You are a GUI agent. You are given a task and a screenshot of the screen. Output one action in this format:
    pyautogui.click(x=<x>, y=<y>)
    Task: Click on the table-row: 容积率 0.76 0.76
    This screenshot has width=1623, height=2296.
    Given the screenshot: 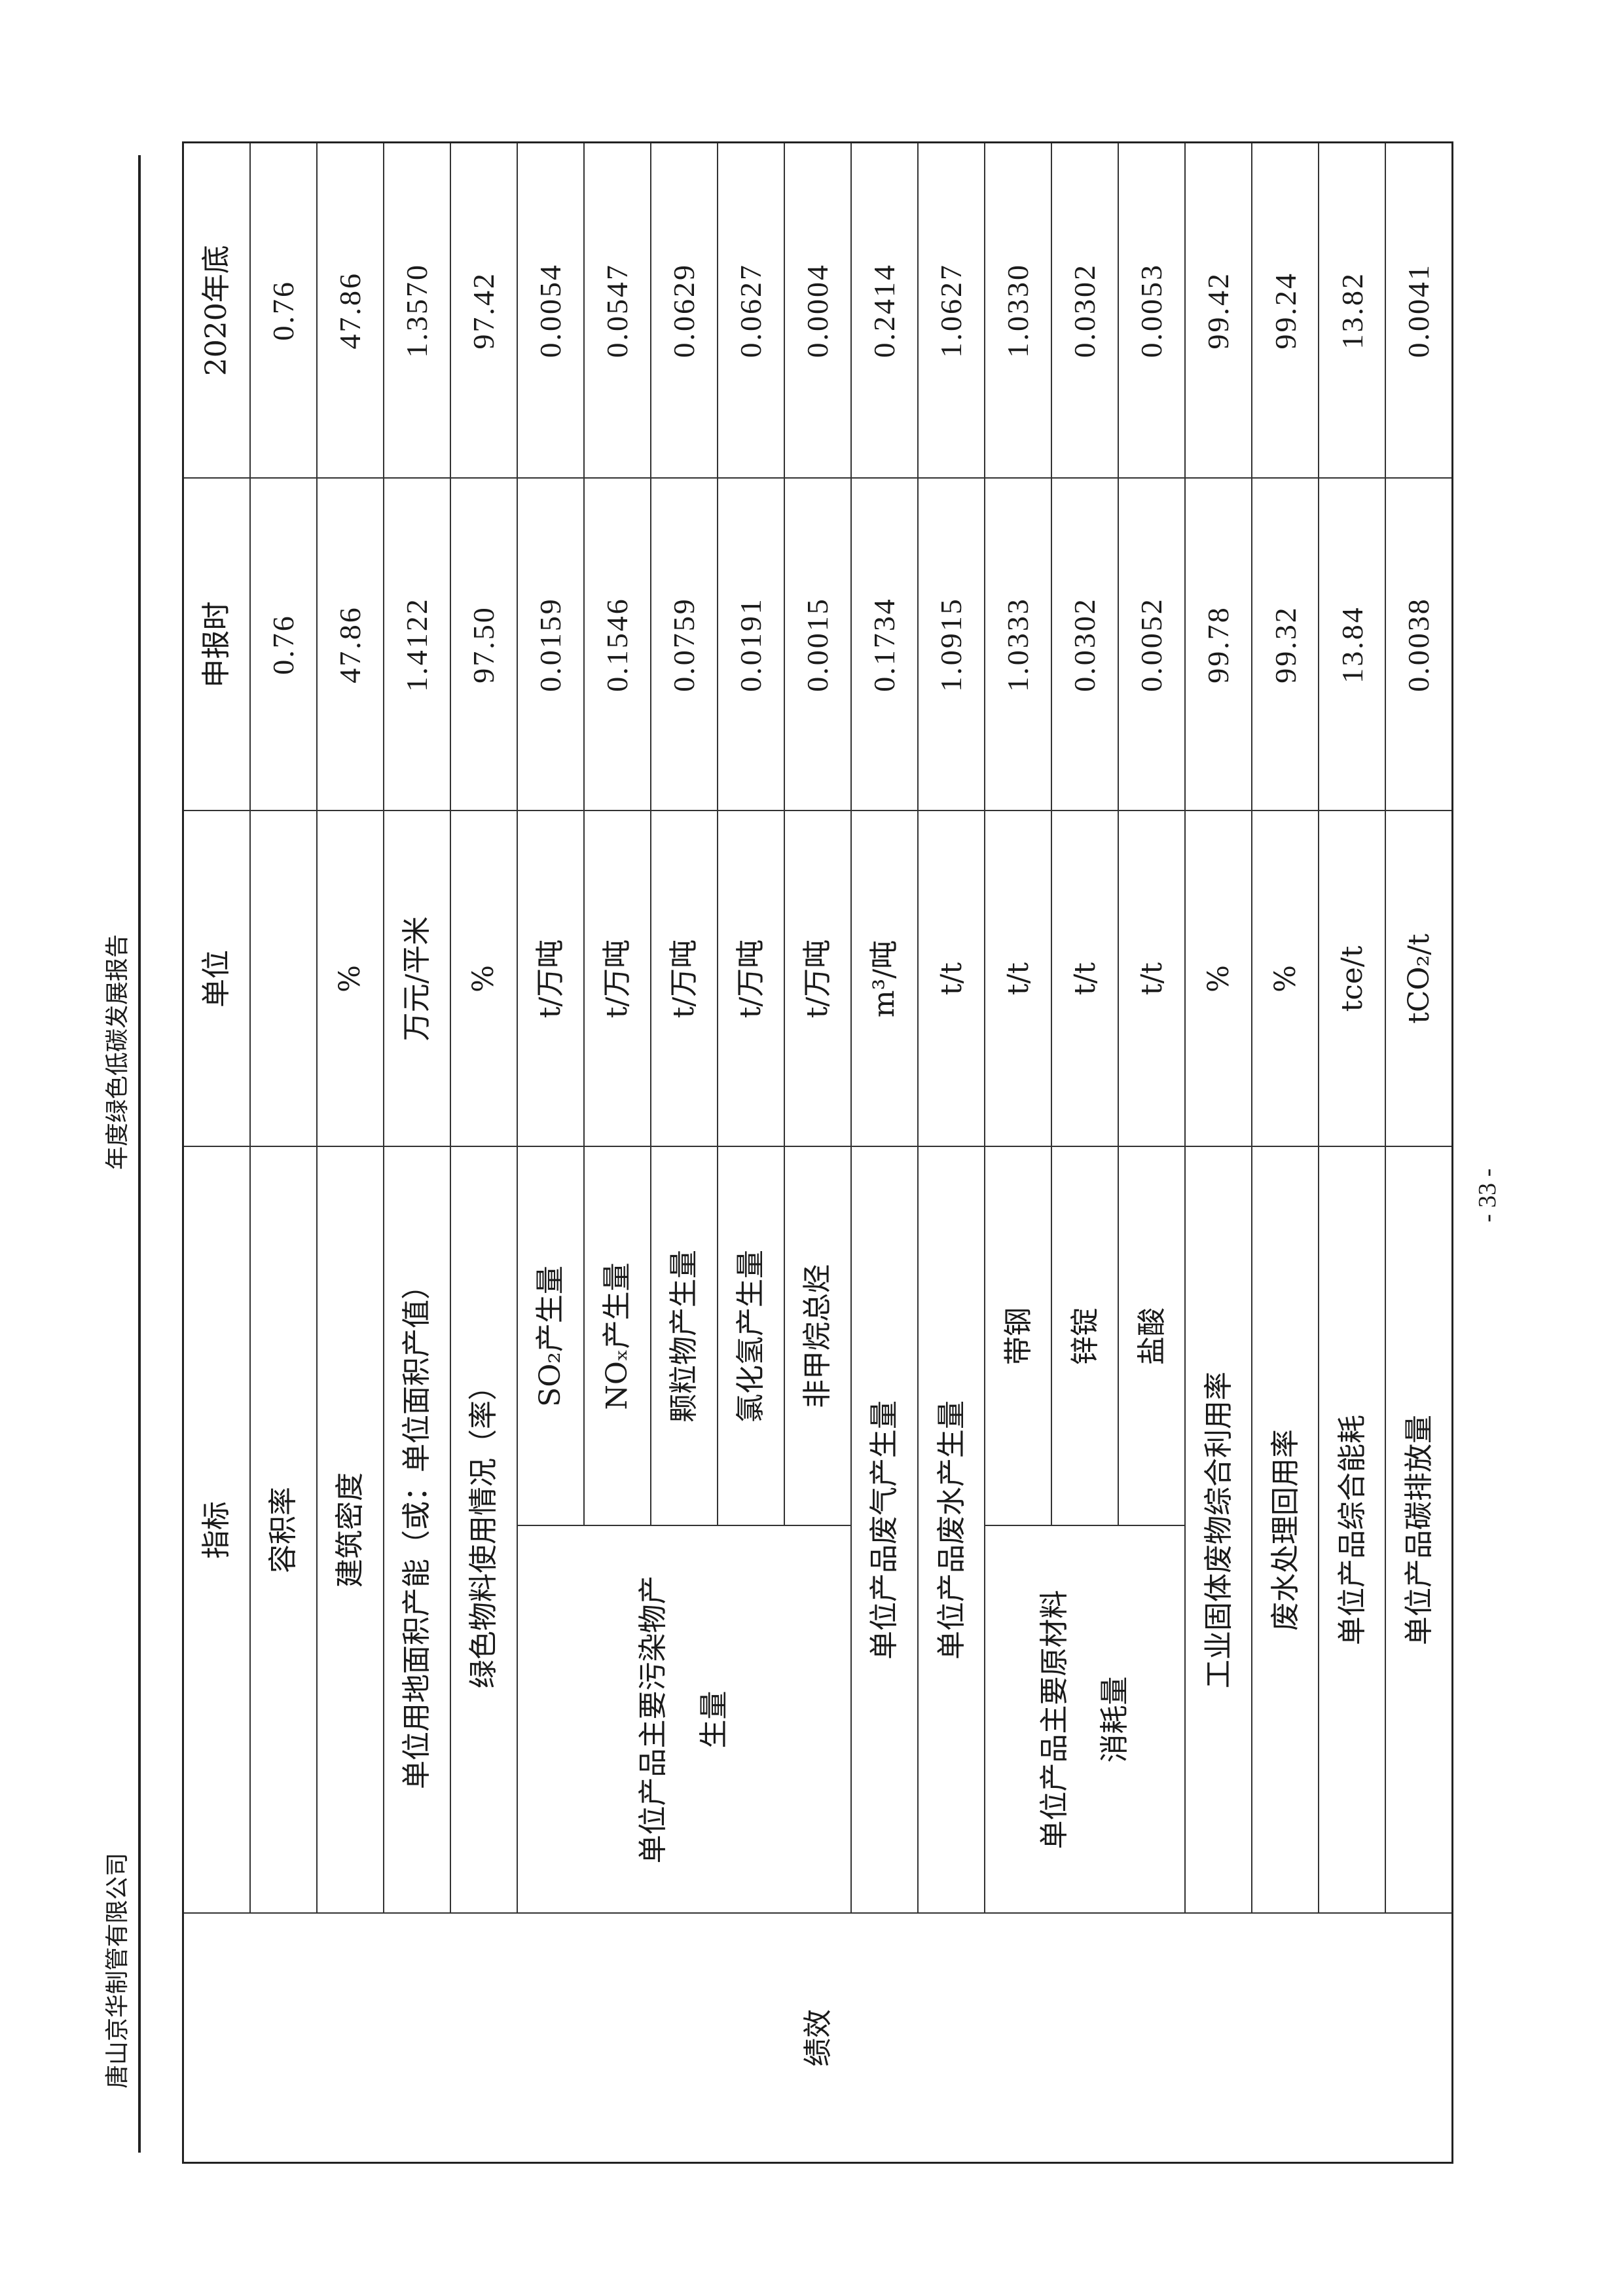 What is the action you would take?
    pyautogui.click(x=283, y=1152)
    